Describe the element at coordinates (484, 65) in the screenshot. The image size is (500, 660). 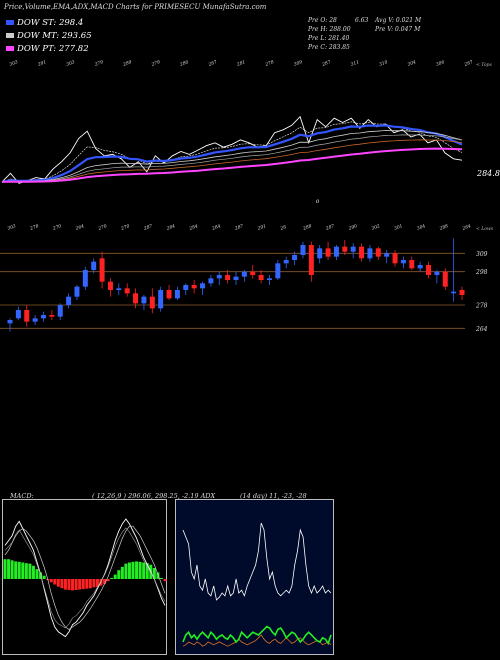
I see `tops-label: < Tops` at that location.